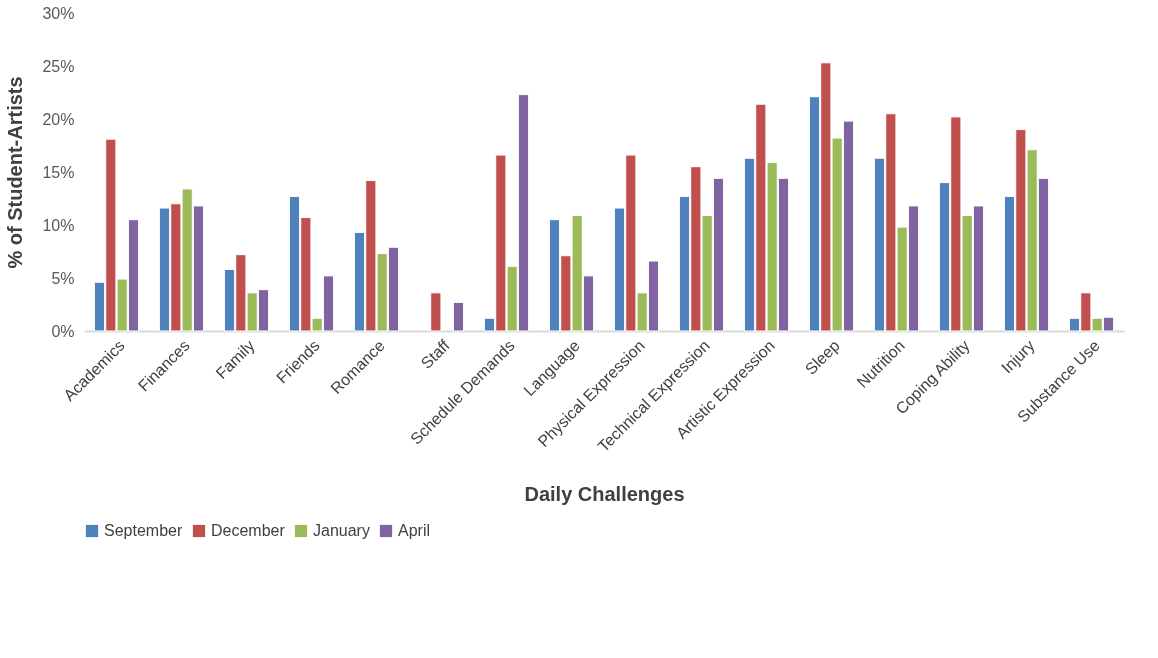 Image resolution: width=1158 pixels, height=658 pixels. What do you see at coordinates (58, 172) in the screenshot?
I see `y-tick-label: 15%` at bounding box center [58, 172].